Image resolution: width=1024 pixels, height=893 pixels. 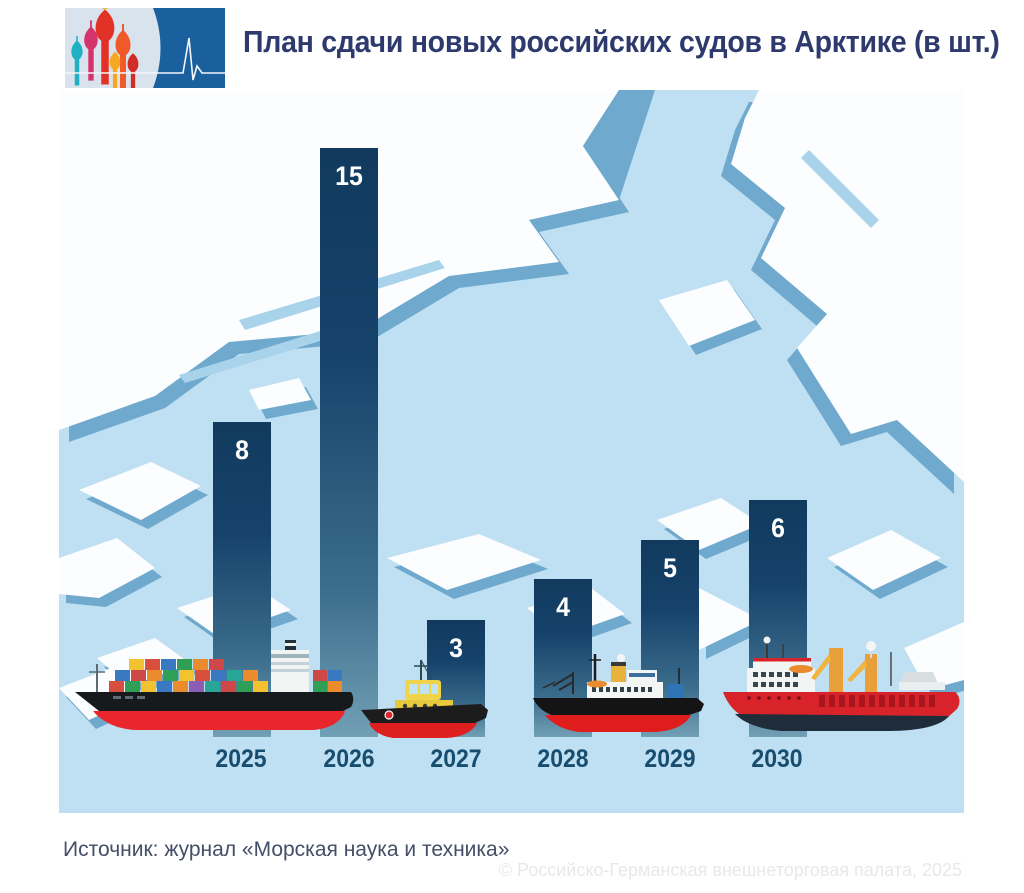 What do you see at coordinates (189, 48) in the screenshot?
I see `logo-right-panel` at bounding box center [189, 48].